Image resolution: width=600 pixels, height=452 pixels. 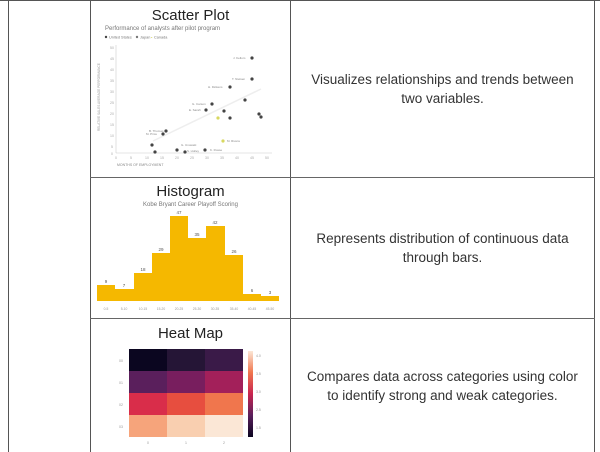 What do you see at coordinates (151, 134) in the screenshot?
I see `svg-text: M. Price` at bounding box center [151, 134].